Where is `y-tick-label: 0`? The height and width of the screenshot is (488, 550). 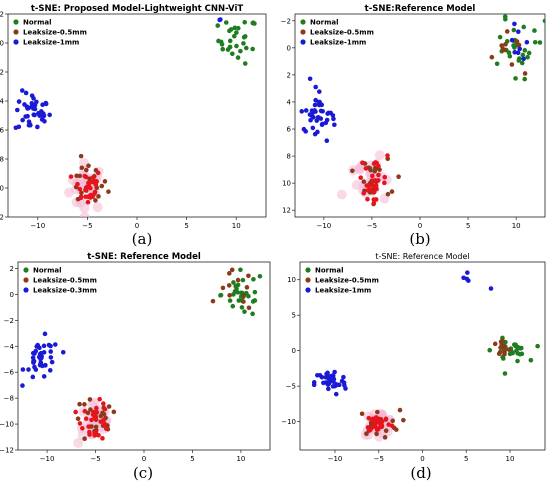 y-tick-label: 0 is located at coordinates (2, 44).